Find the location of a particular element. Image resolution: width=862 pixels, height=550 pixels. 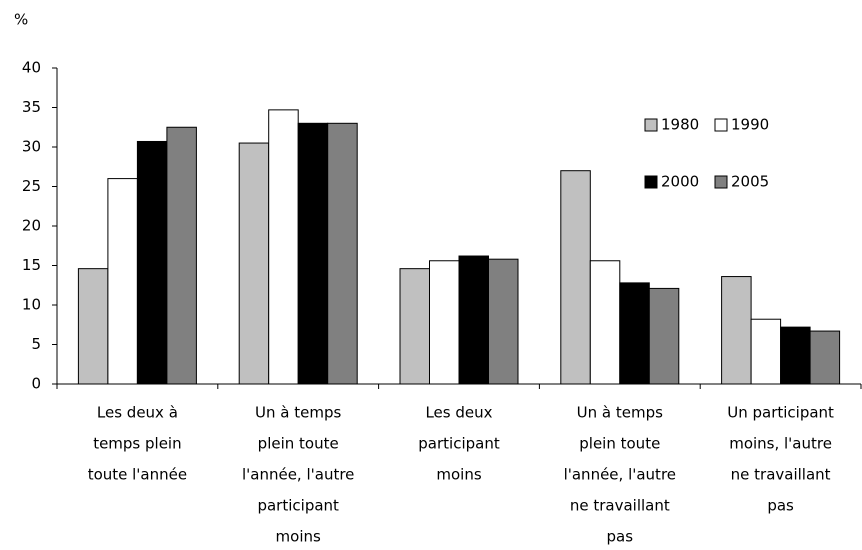

legend-label: 1980 is located at coordinates (680, 125).